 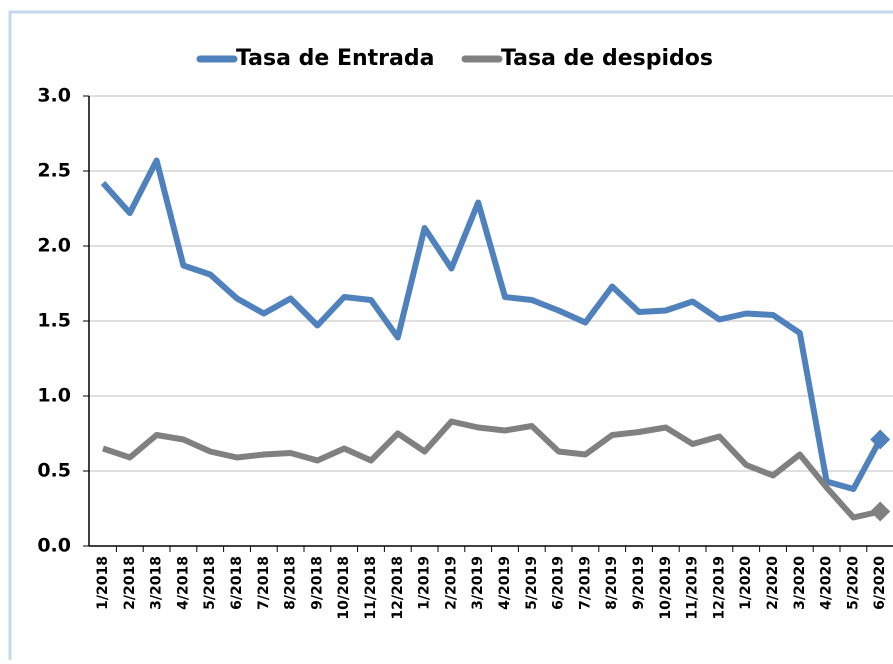 I want to click on x-tick-label: 2/2018, so click(x=130, y=583).